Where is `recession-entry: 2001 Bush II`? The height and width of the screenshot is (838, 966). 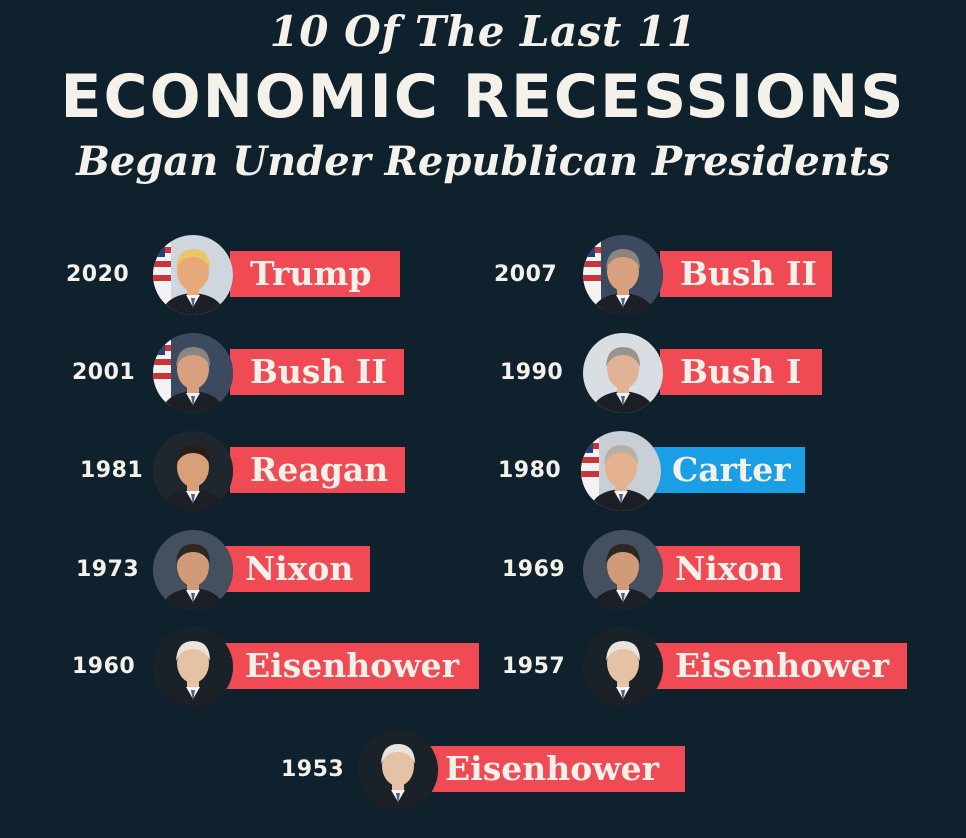
recession-entry: 2001 Bush II is located at coordinates (232, 373).